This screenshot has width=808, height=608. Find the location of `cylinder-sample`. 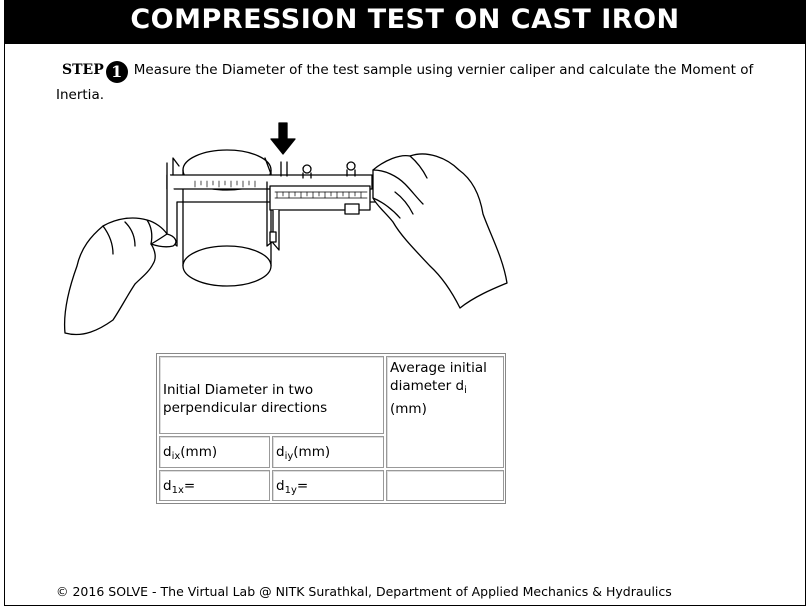

cylinder-sample is located at coordinates (227, 218).